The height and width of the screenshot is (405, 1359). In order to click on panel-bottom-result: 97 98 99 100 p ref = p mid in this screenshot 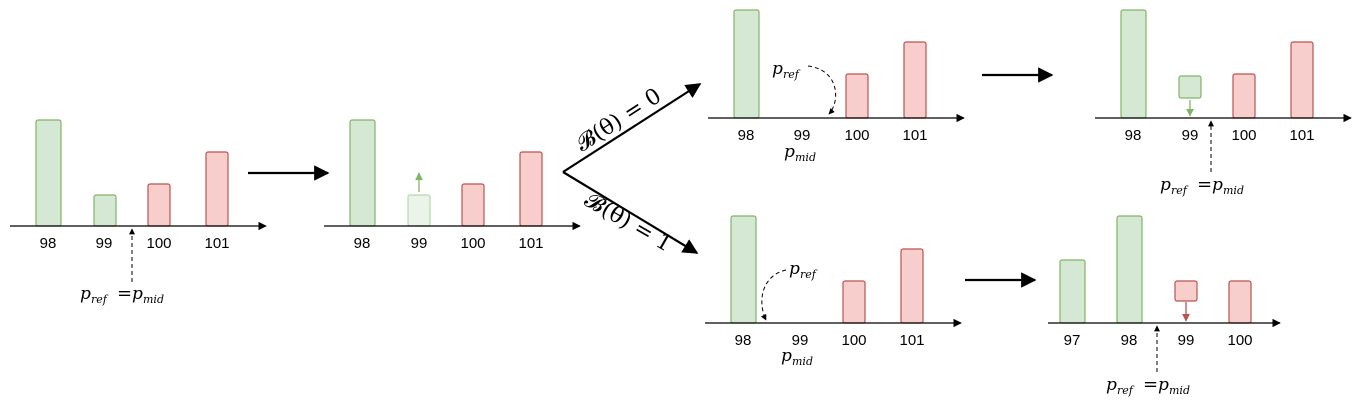, I will do `click(1164, 306)`.